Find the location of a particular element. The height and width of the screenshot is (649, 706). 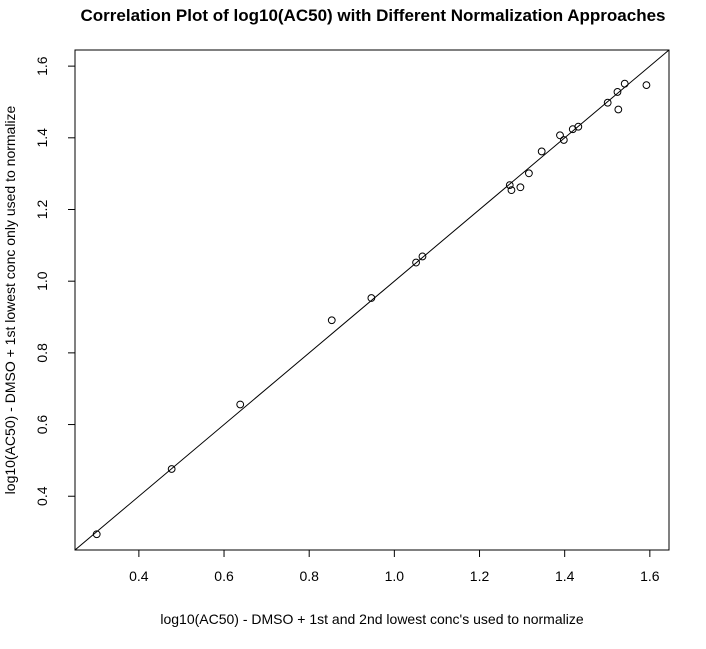

x-axis: 0.4 0.6 0.8 1.0 1.2 1.4 1.6 is located at coordinates (394, 566).